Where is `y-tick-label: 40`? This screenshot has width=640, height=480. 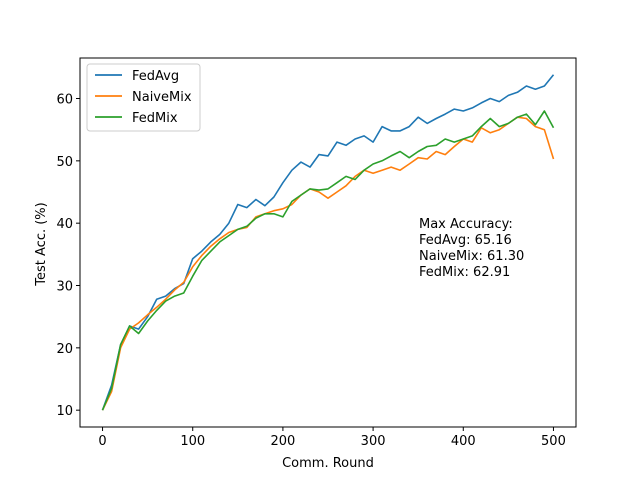
y-tick-label: 40 is located at coordinates (64, 224).